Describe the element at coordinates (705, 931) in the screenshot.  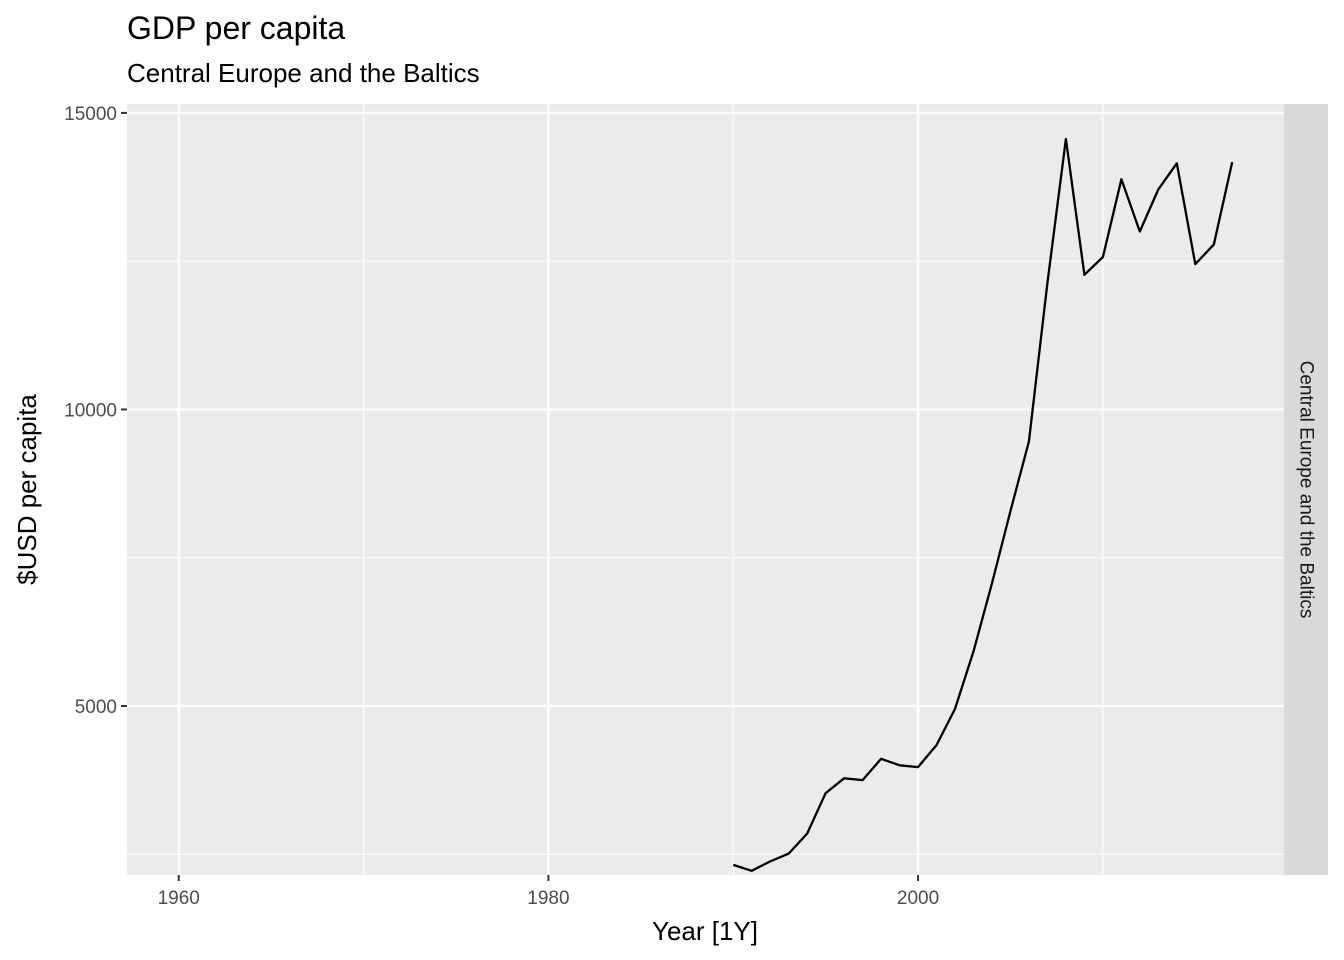
I see `x-axis-title: Year [1Y]` at that location.